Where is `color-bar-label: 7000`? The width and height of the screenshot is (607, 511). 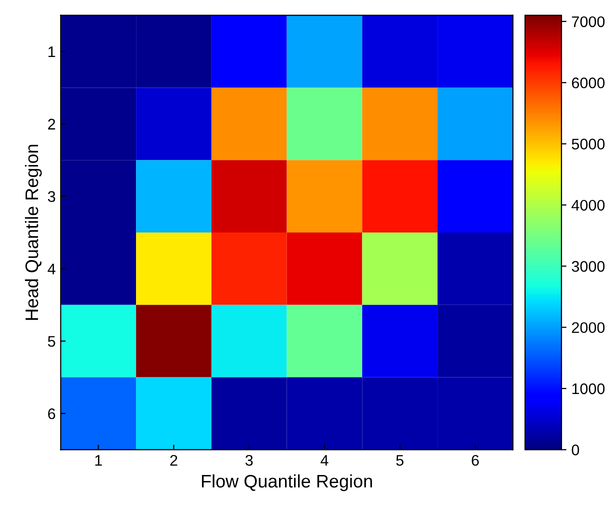 color-bar-label: 7000 is located at coordinates (588, 22).